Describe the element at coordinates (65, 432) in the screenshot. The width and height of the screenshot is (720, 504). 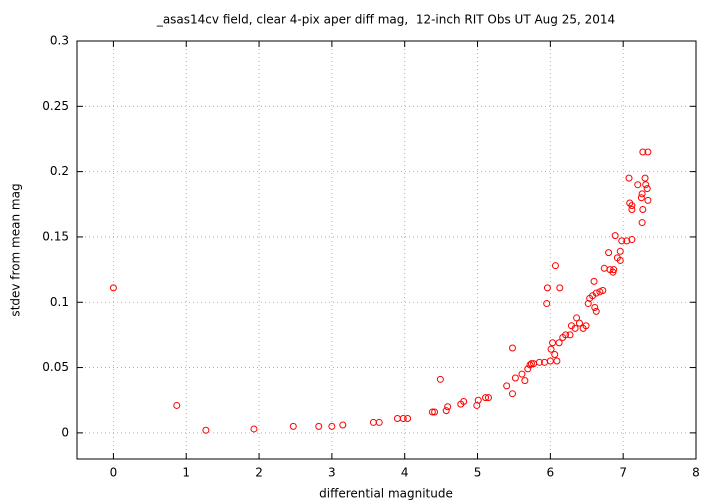
I see `y-tick-label: 0` at that location.